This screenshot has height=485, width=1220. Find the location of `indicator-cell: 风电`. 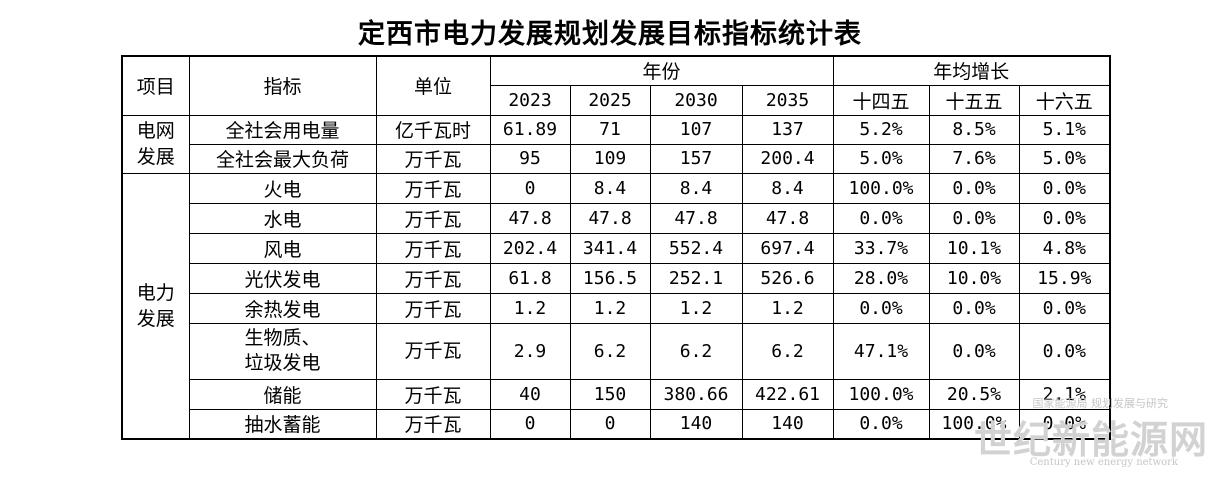

indicator-cell: 风电 is located at coordinates (282, 248).